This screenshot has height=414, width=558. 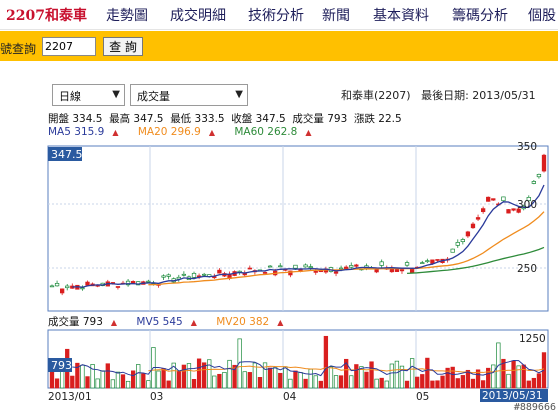 I want to click on stock-name: 和泰車(2207), so click(x=376, y=95).